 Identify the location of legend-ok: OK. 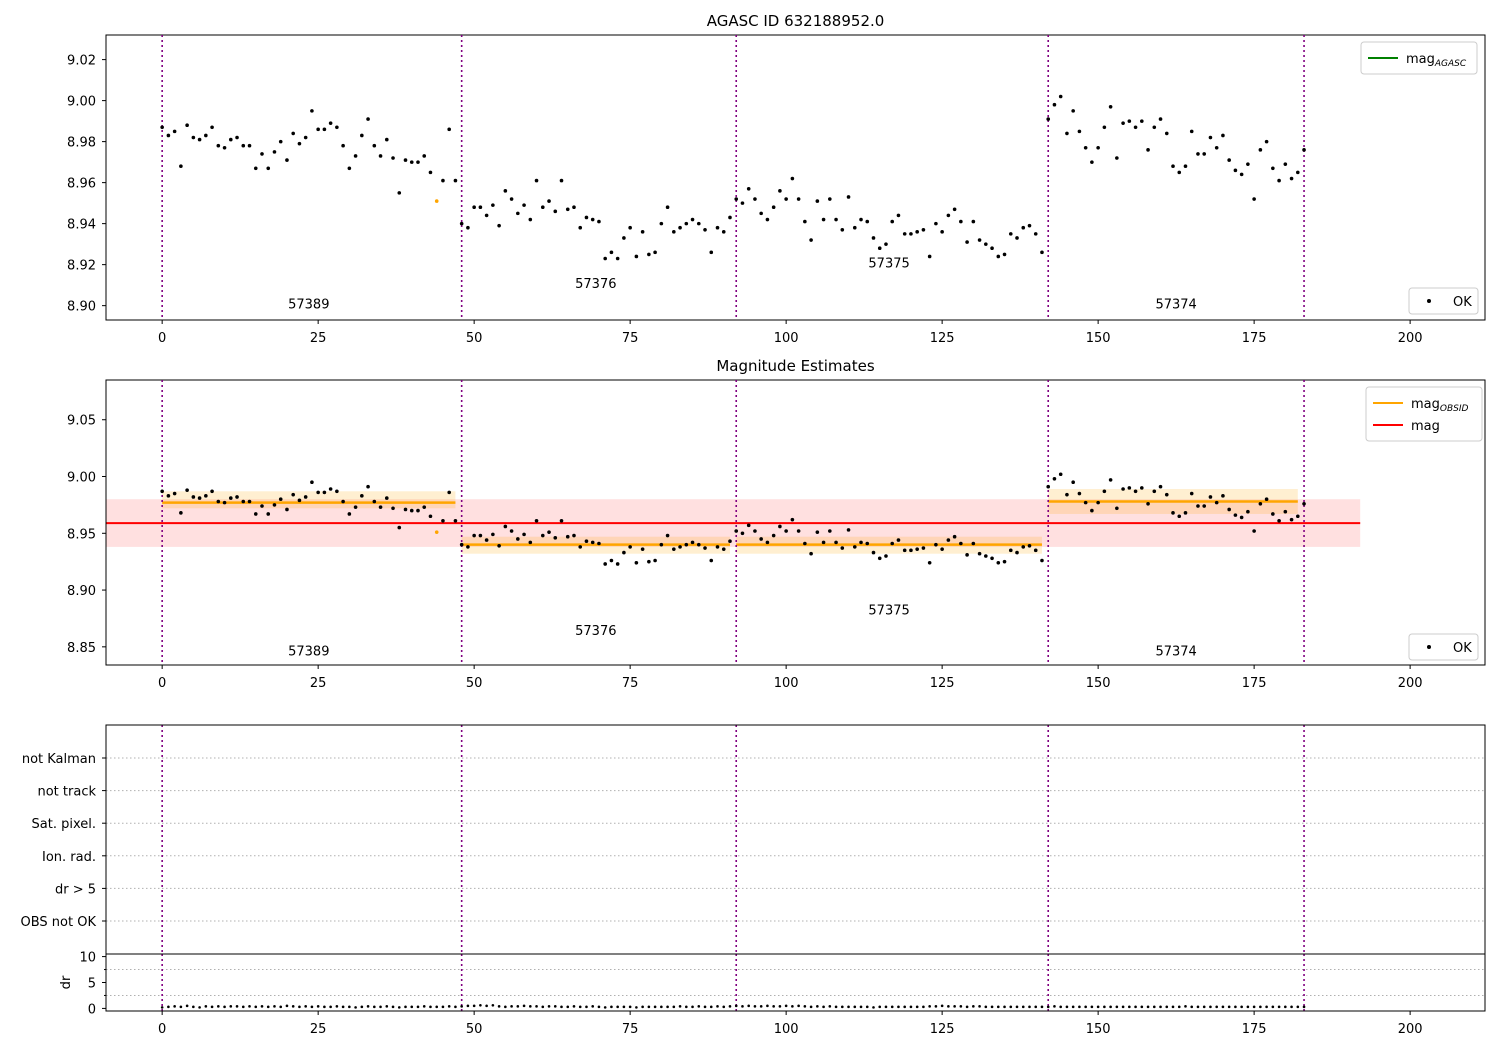
(1443, 301).